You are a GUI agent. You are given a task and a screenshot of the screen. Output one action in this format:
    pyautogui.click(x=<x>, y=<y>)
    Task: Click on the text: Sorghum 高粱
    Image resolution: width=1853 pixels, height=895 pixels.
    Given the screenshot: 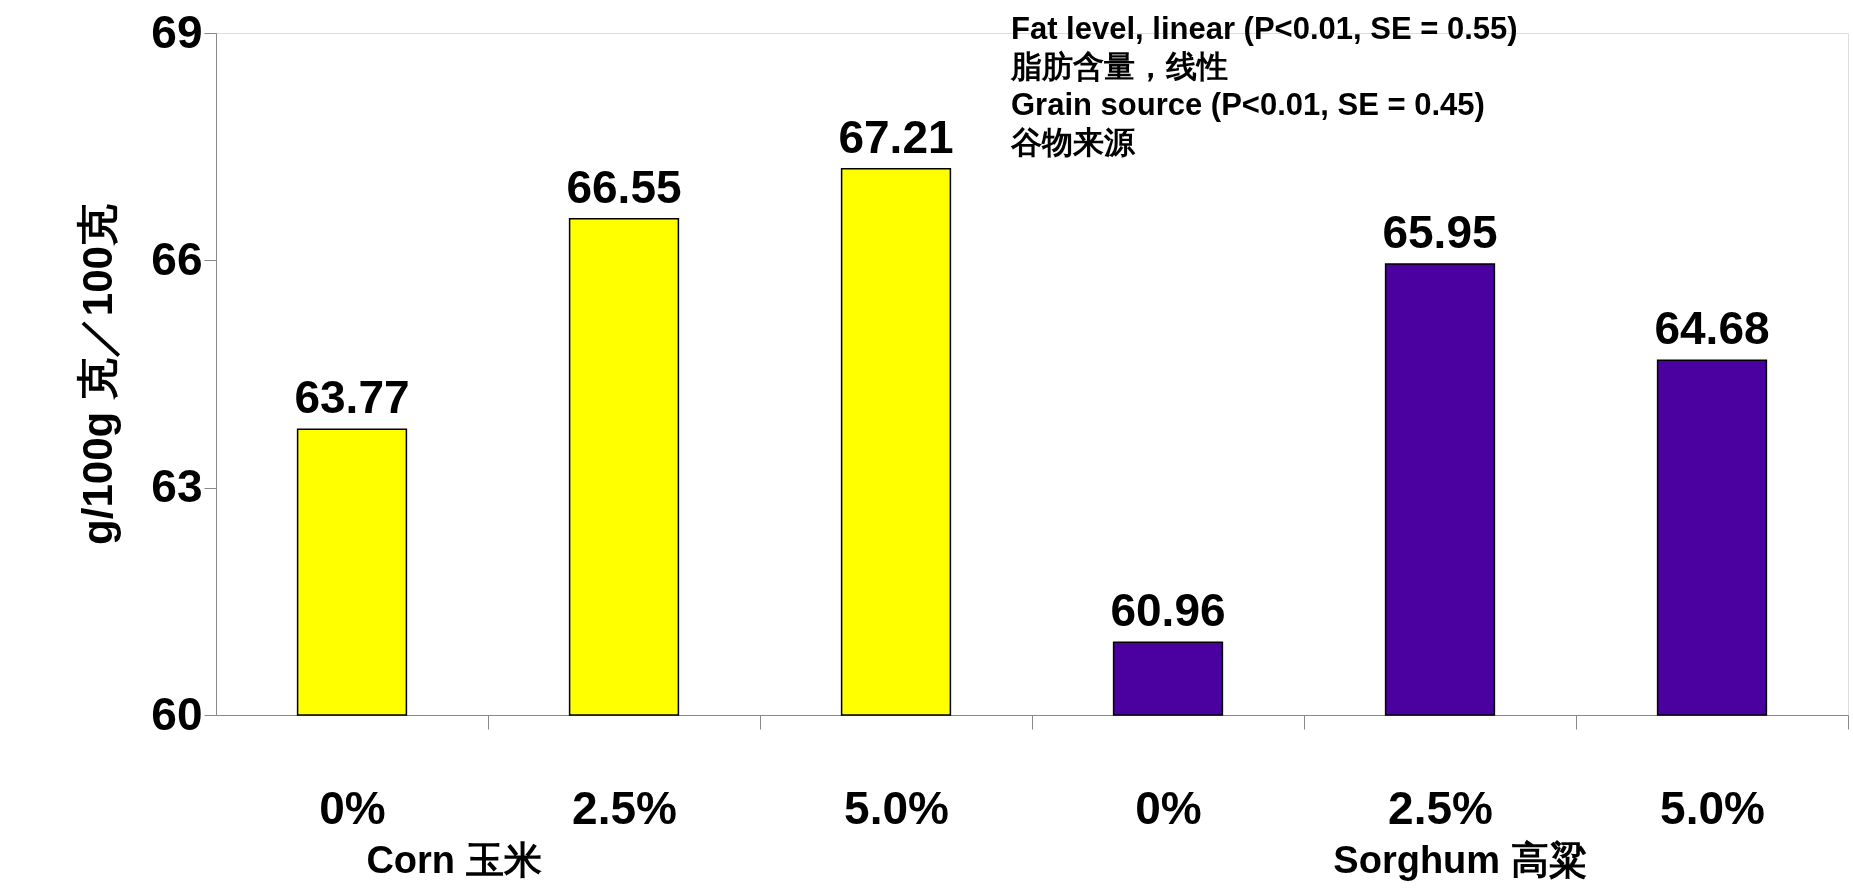 What is the action you would take?
    pyautogui.click(x=1460, y=860)
    